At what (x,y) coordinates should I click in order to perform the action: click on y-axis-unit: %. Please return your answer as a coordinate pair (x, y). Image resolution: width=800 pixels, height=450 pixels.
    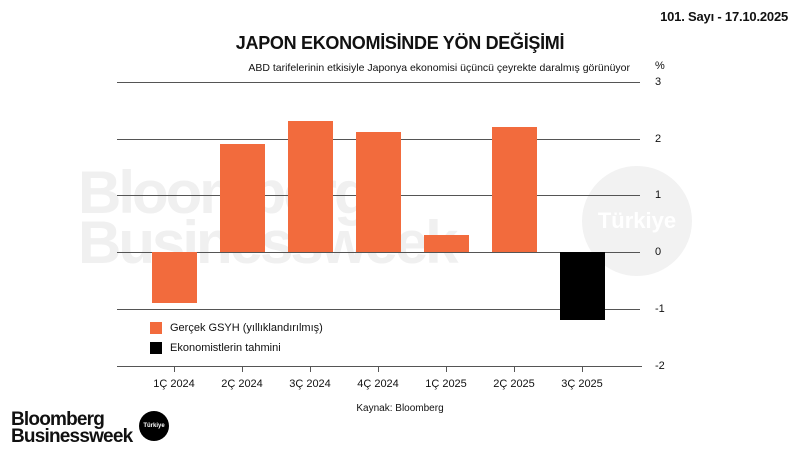
    Looking at the image, I should click on (660, 66).